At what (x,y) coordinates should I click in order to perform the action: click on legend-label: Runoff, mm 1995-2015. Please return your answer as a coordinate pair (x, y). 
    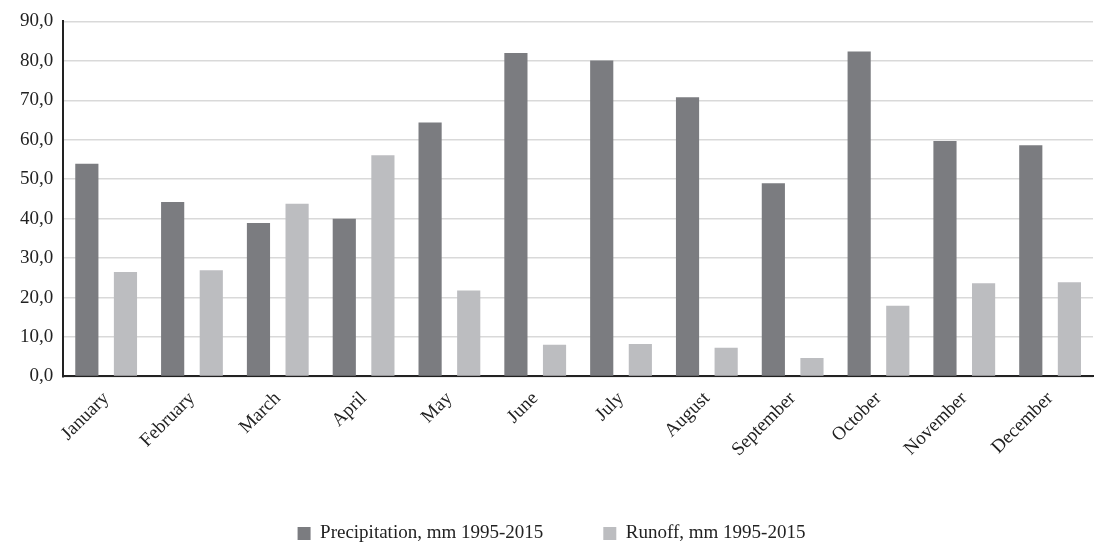
    Looking at the image, I should click on (715, 532).